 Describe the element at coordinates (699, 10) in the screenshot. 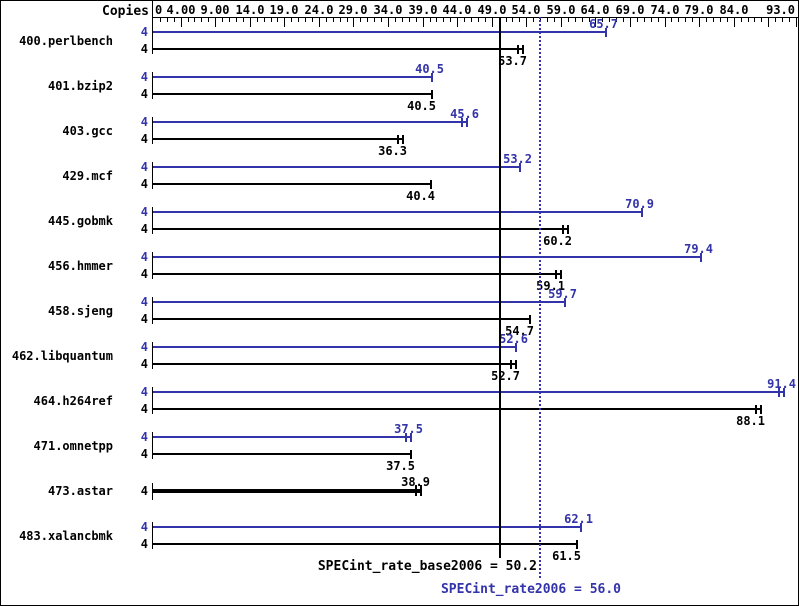

I see `axis-tick-label: 79.0` at that location.